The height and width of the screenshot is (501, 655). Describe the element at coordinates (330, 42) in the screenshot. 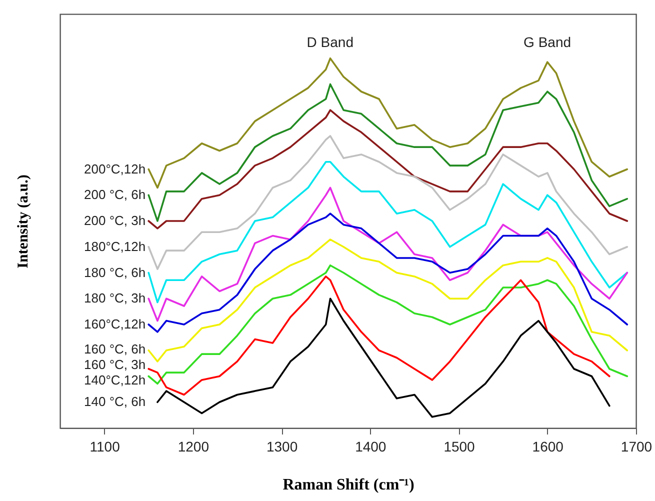

I see `text: D Band` at that location.